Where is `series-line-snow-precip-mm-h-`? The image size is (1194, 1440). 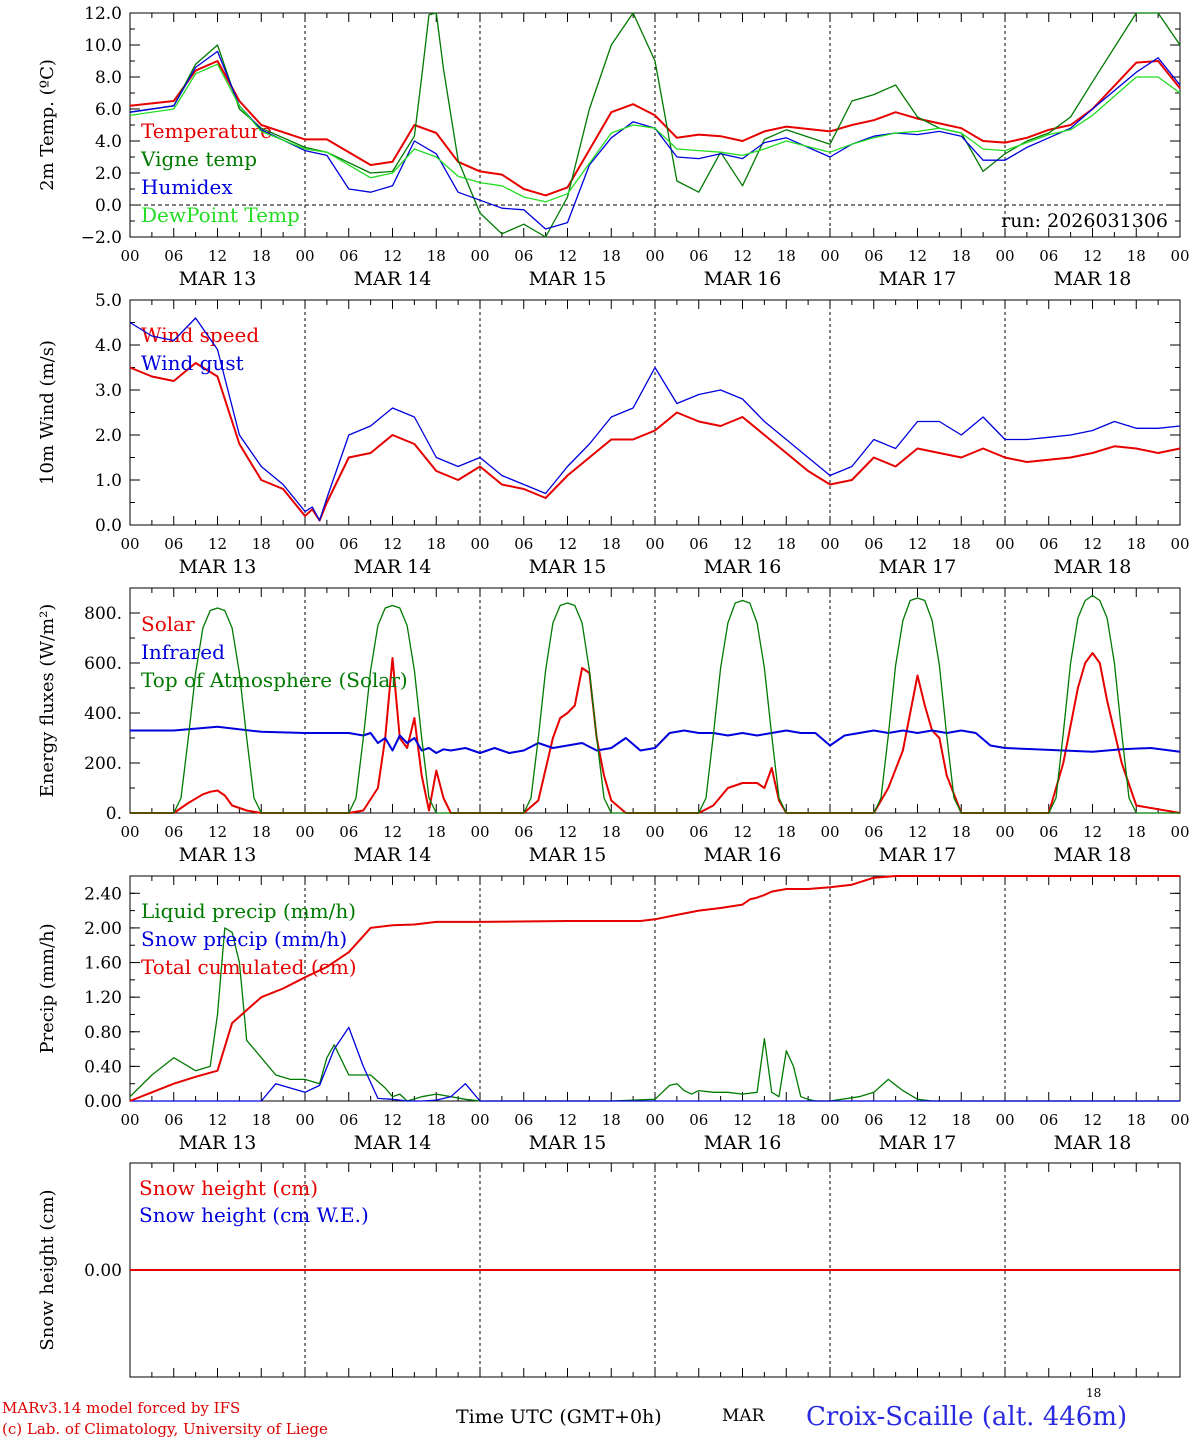 series-line-snow-precip-mm-h- is located at coordinates (655, 1064).